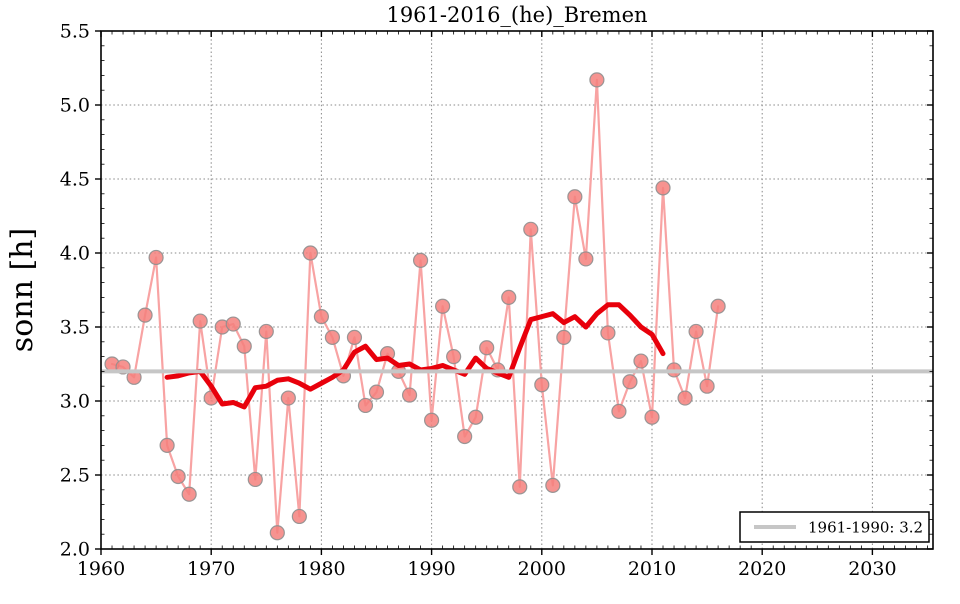 The height and width of the screenshot is (604, 960). What do you see at coordinates (75, 106) in the screenshot?
I see `y-tick-label: 5.0` at bounding box center [75, 106].